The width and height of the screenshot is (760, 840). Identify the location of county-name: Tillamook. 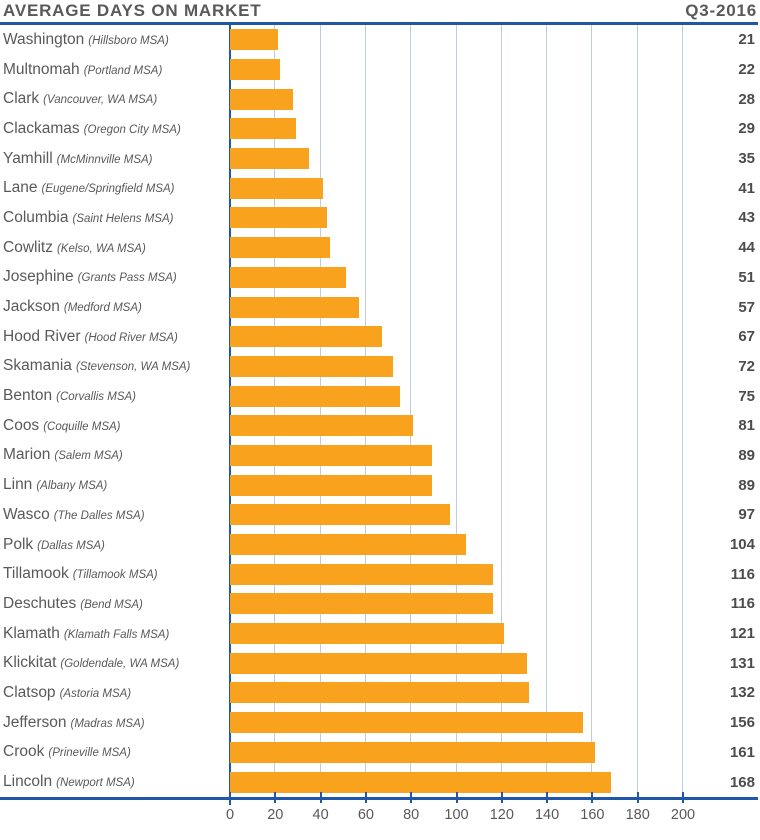
(36, 574).